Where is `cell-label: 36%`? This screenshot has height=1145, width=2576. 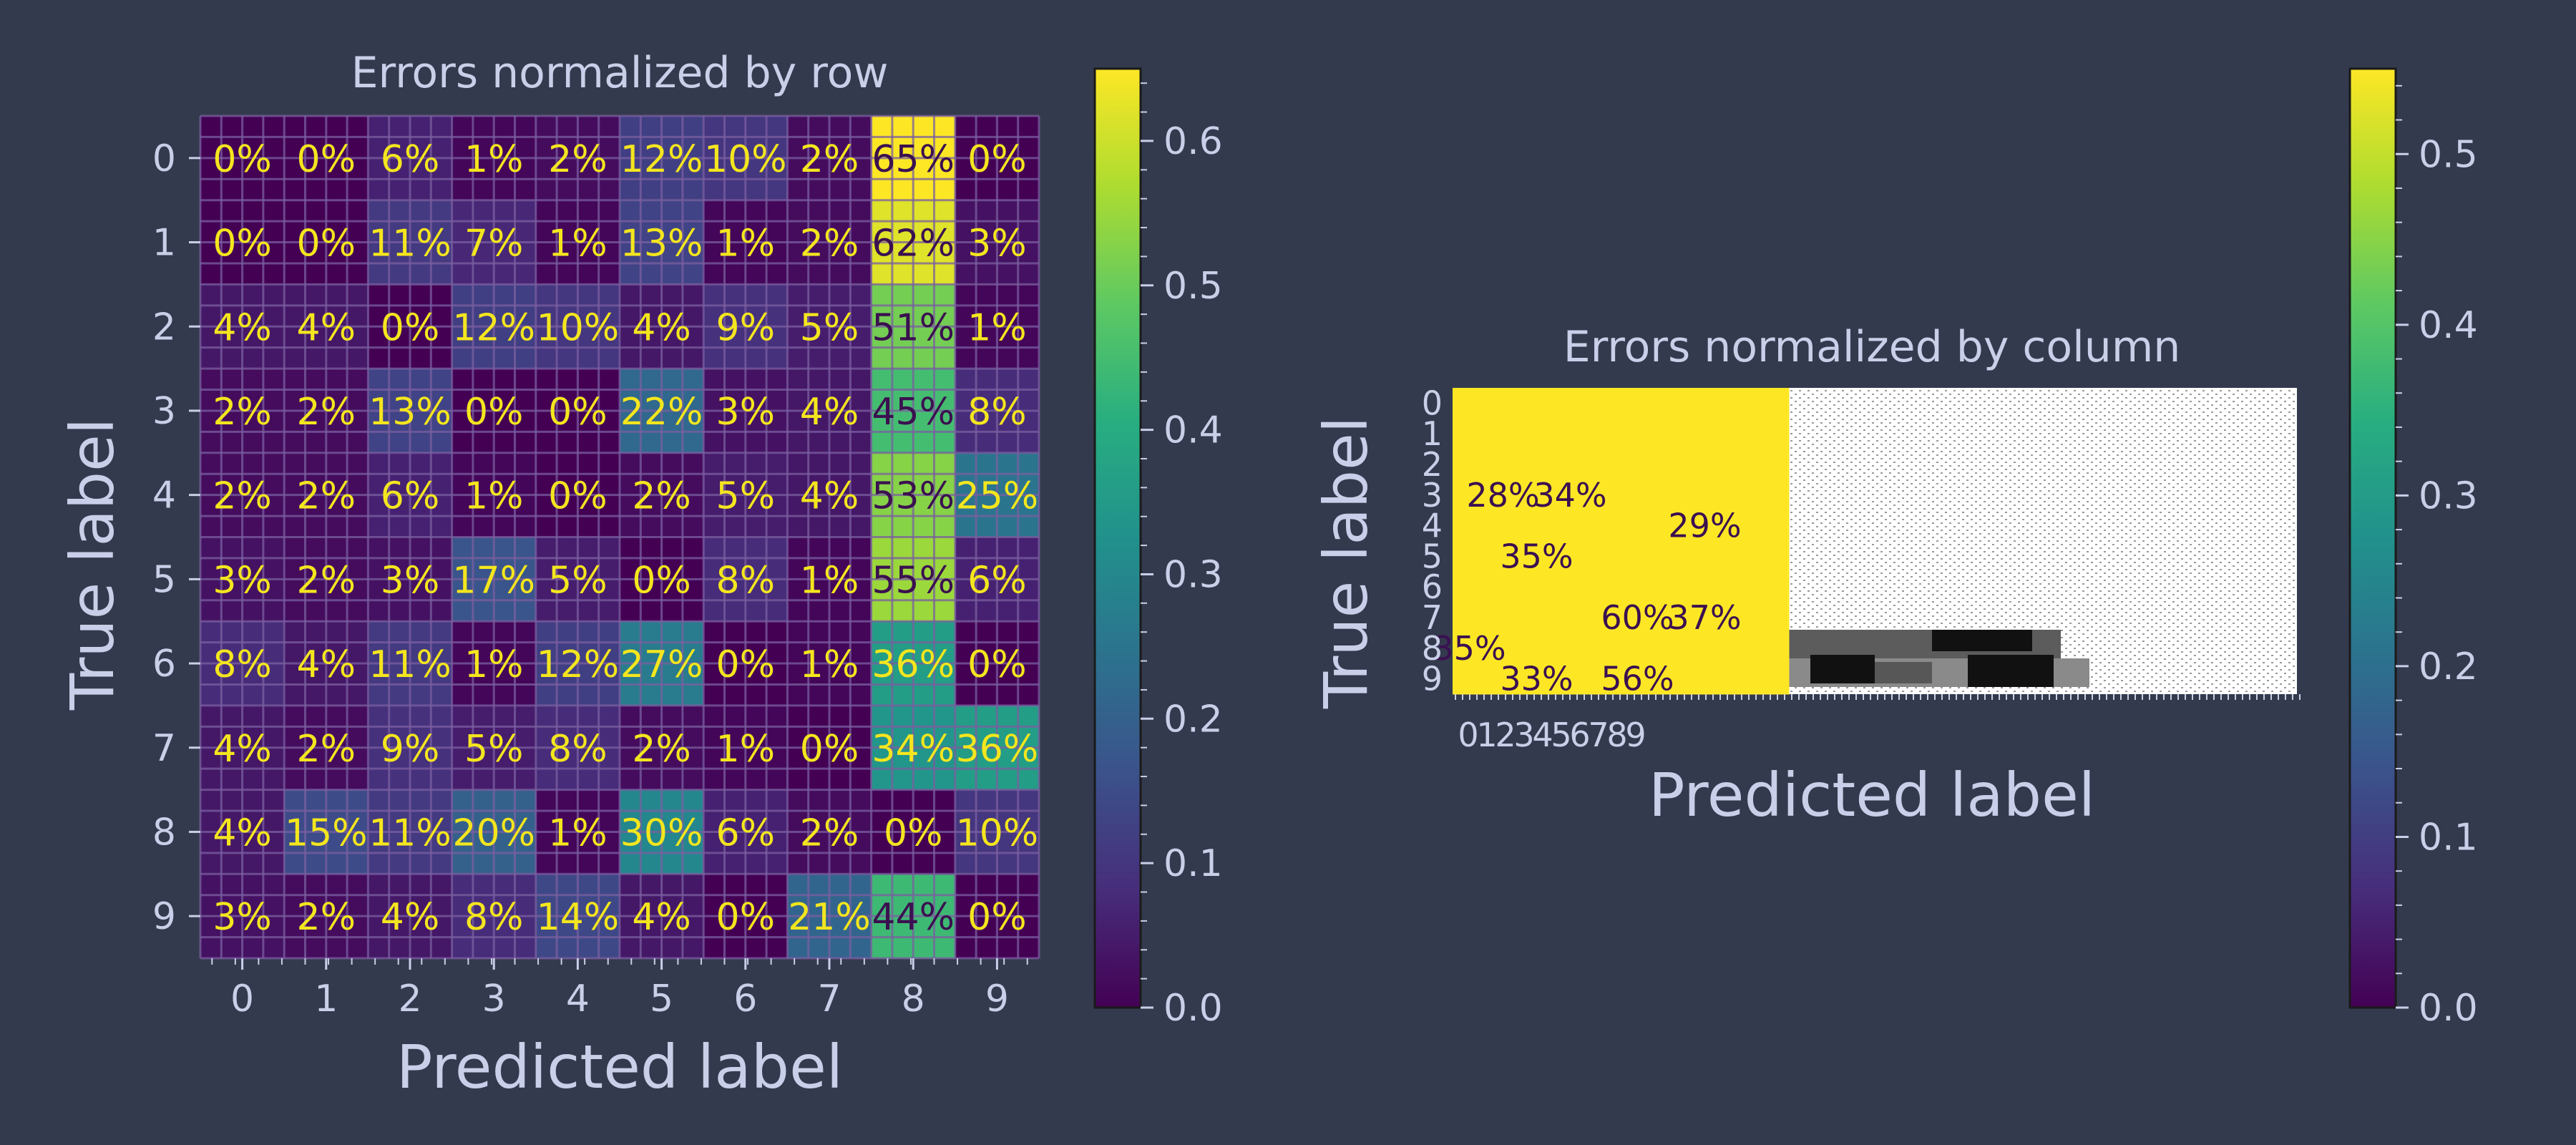
cell-label: 36% is located at coordinates (913, 664).